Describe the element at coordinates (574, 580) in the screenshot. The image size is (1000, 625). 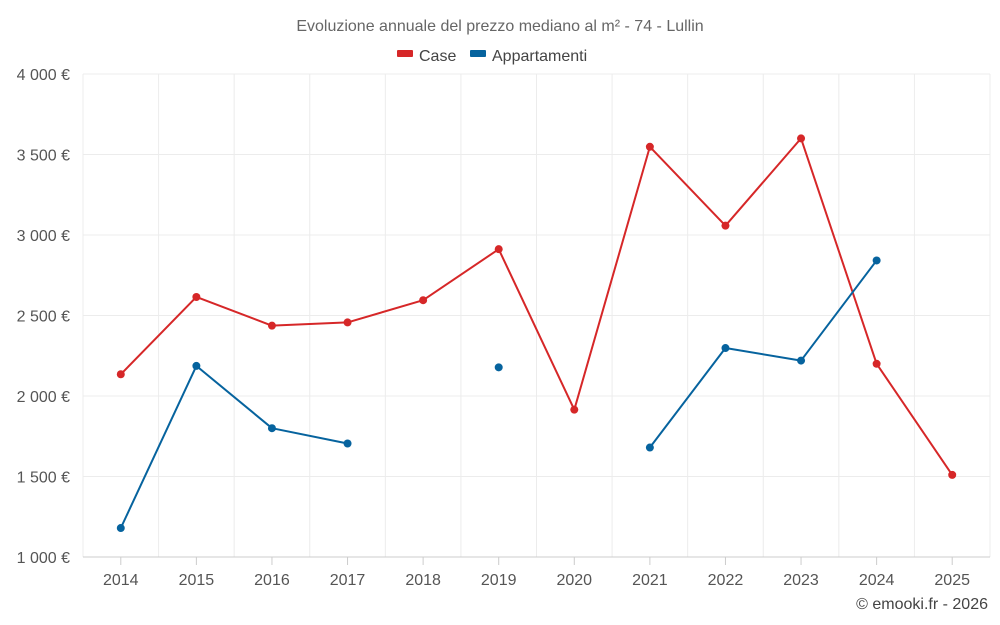
I see `x-tick-label: 2020` at that location.